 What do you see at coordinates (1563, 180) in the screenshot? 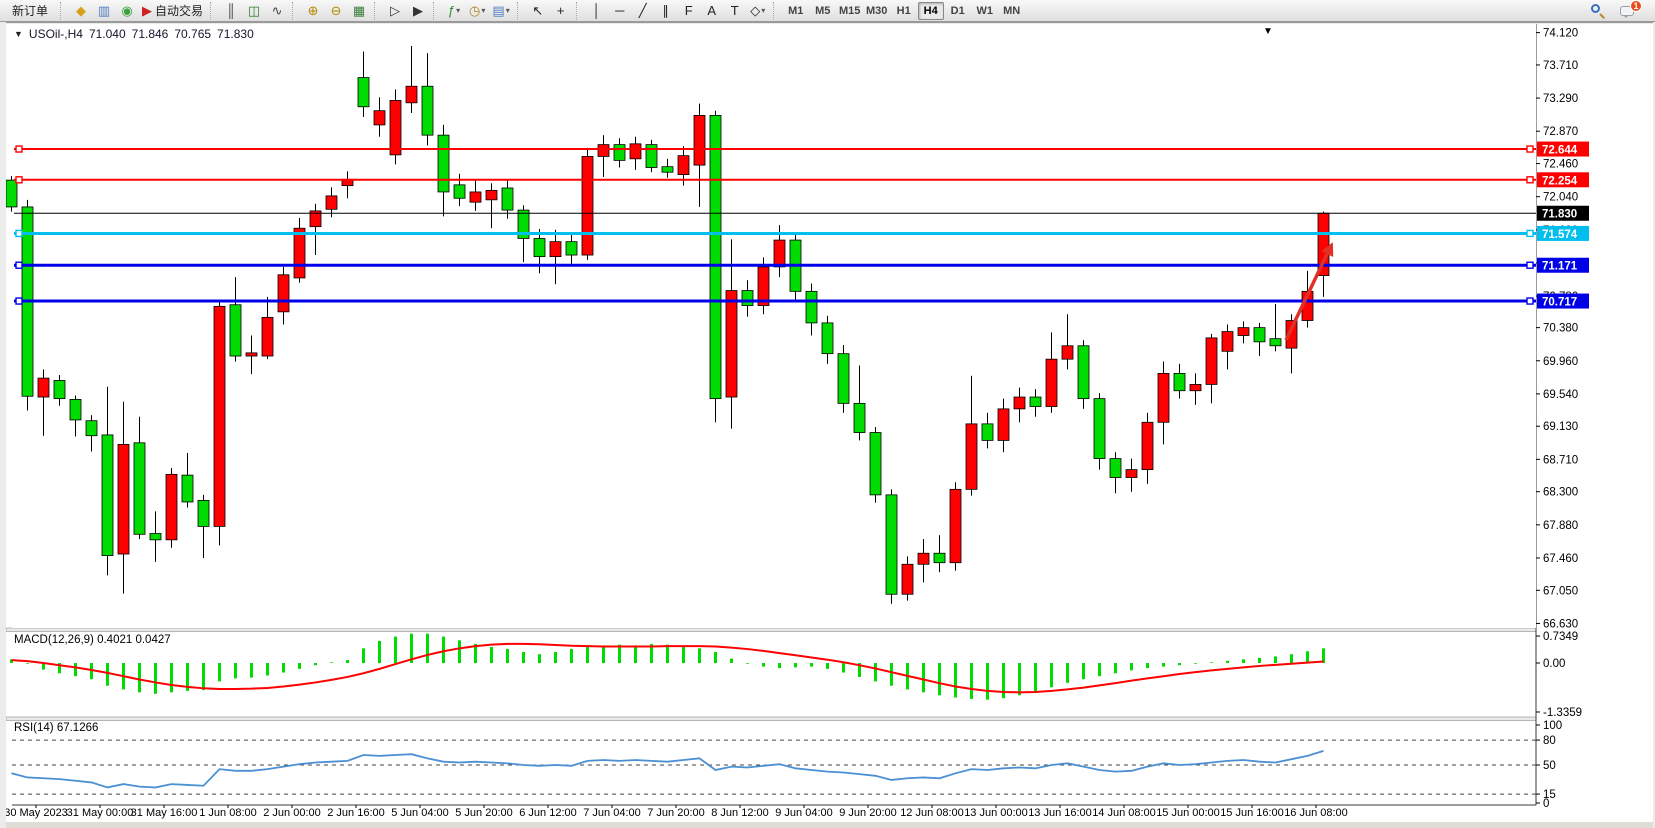
I see `price-badge: 72.254` at bounding box center [1563, 180].